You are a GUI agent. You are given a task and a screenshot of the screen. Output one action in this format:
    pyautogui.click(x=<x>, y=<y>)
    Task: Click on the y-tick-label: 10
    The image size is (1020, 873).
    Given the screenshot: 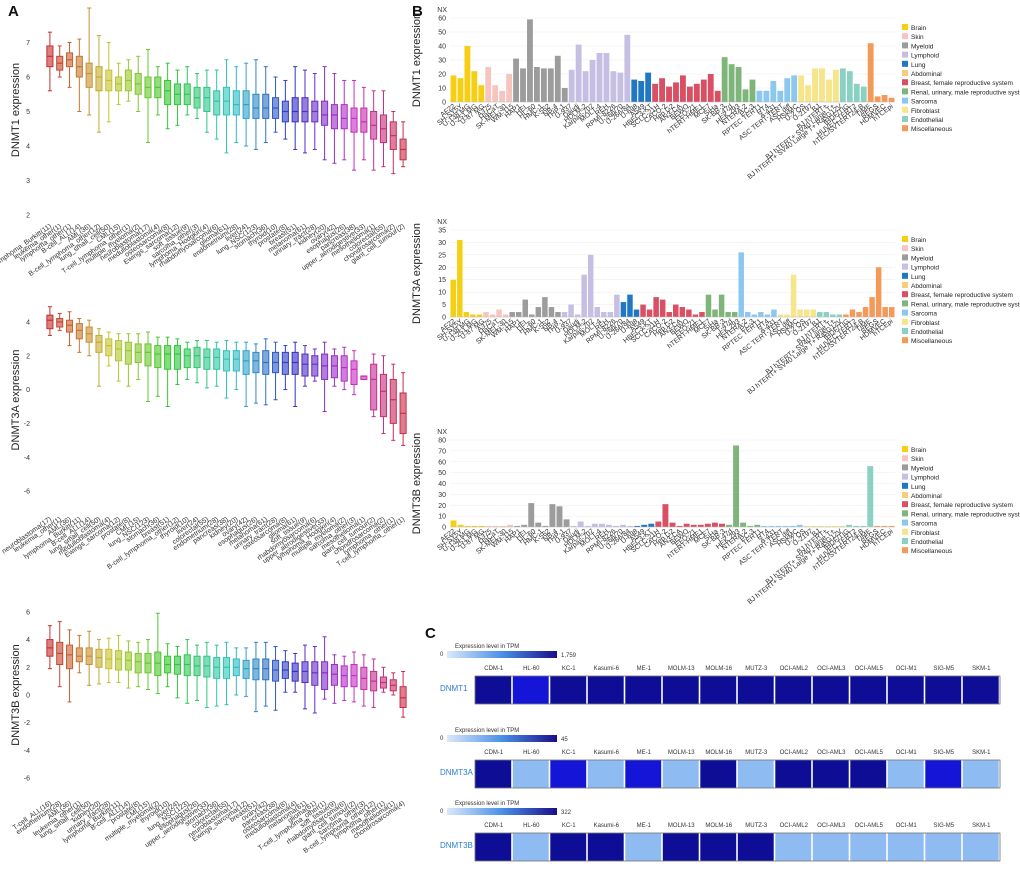 What is the action you would take?
    pyautogui.click(x=442, y=517)
    